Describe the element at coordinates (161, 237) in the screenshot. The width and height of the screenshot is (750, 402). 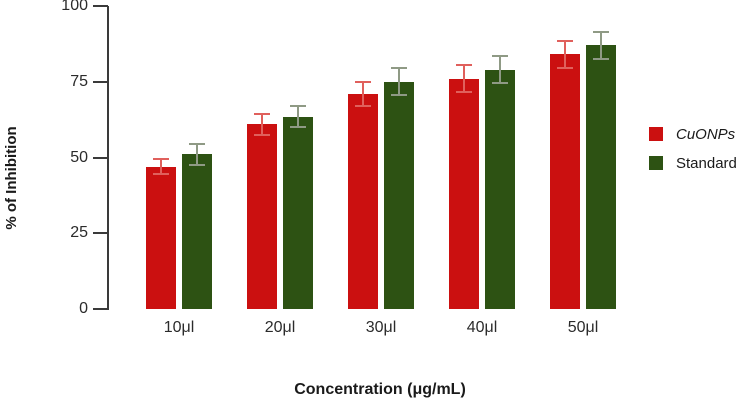
I see `bar-cuonps-10μl` at that location.